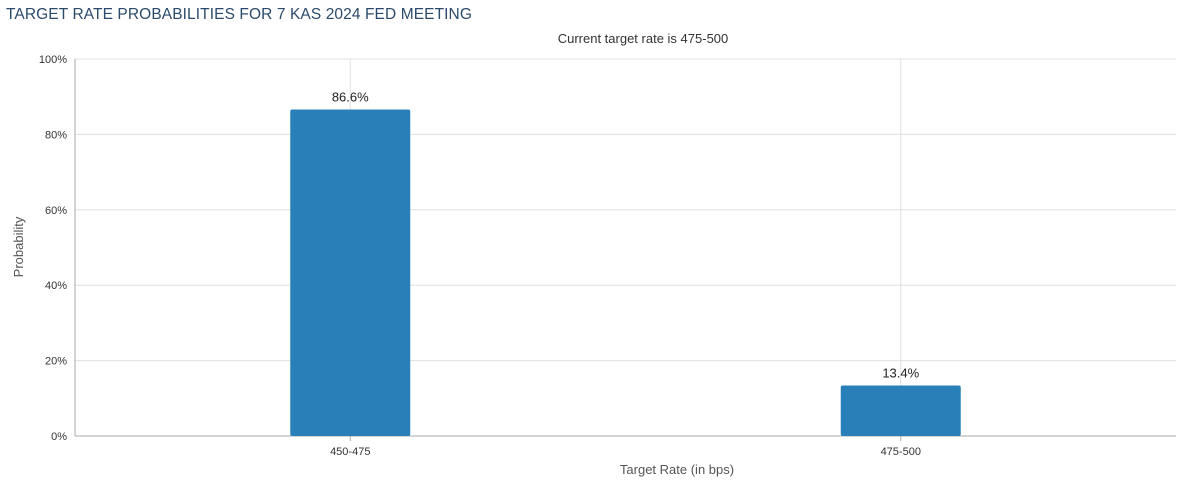  I want to click on y-tick-label: 100%, so click(53, 60).